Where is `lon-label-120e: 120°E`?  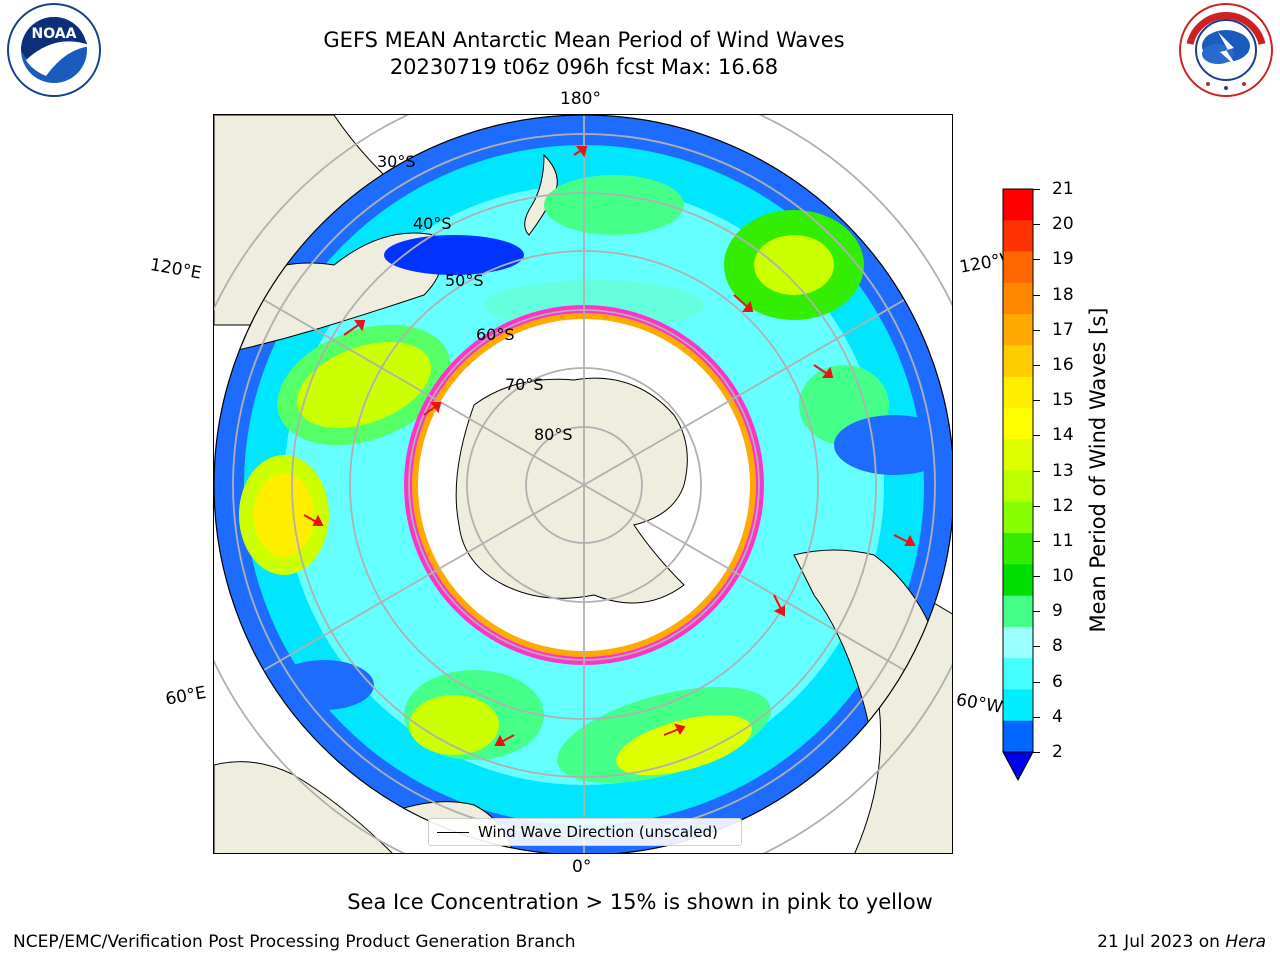
lon-label-120e: 120°E is located at coordinates (175, 269).